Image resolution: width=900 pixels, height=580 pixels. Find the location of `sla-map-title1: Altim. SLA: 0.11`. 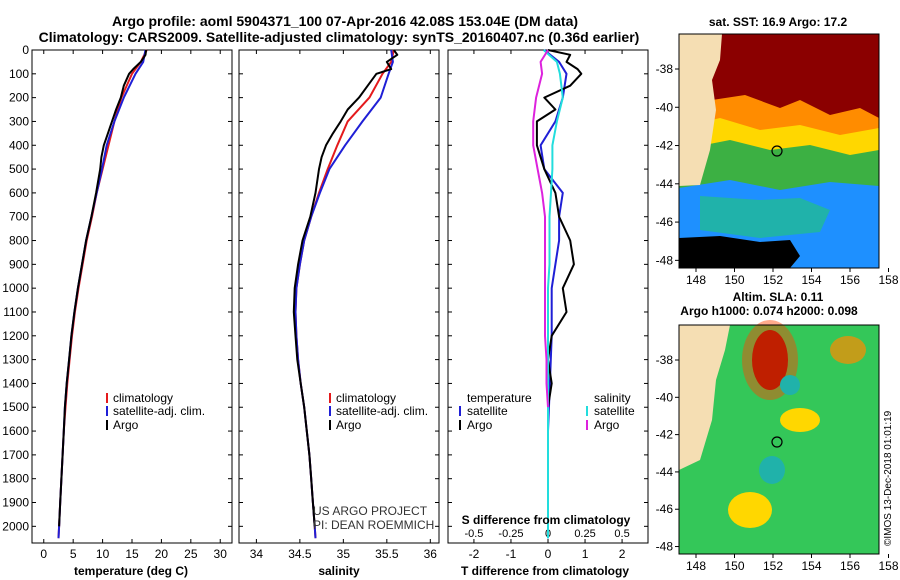

sla-map-title1: Altim. SLA: 0.11 is located at coordinates (778, 297).